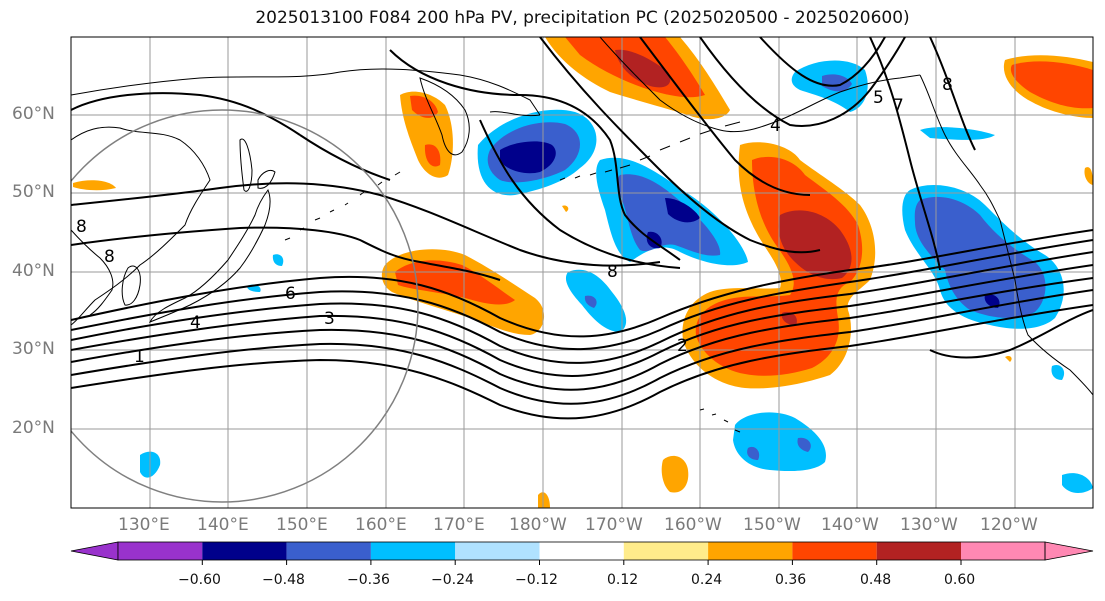 This screenshot has height=601, width=1105. I want to click on lon-label: 120°W, so click(1009, 525).